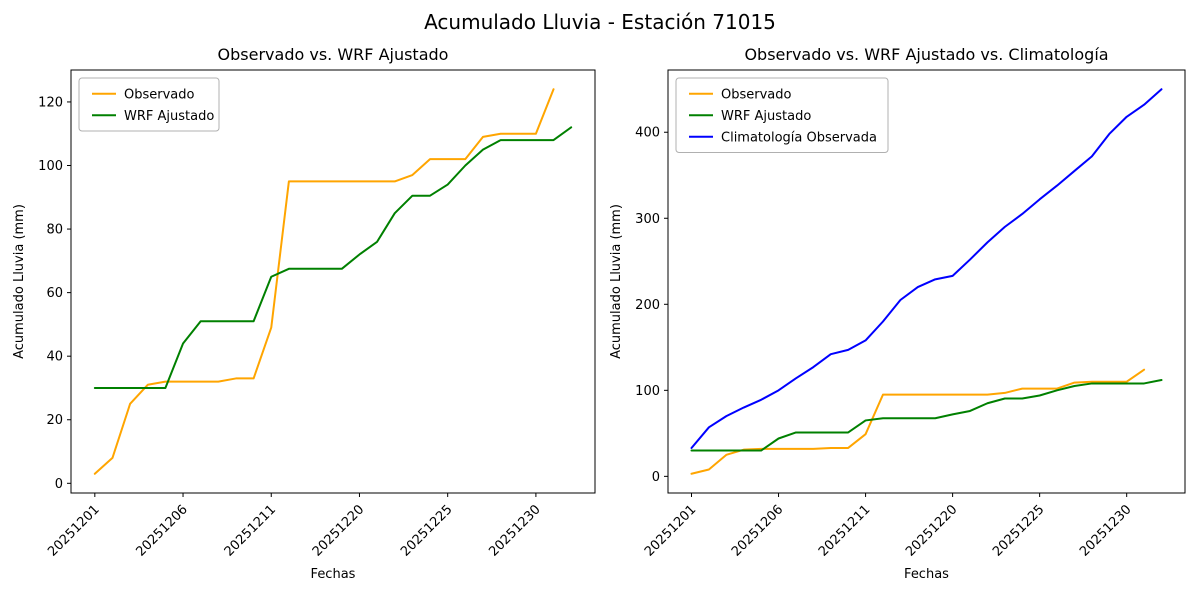 The width and height of the screenshot is (1200, 600). What do you see at coordinates (647, 305) in the screenshot?
I see `y-tick-label: 200` at bounding box center [647, 305].